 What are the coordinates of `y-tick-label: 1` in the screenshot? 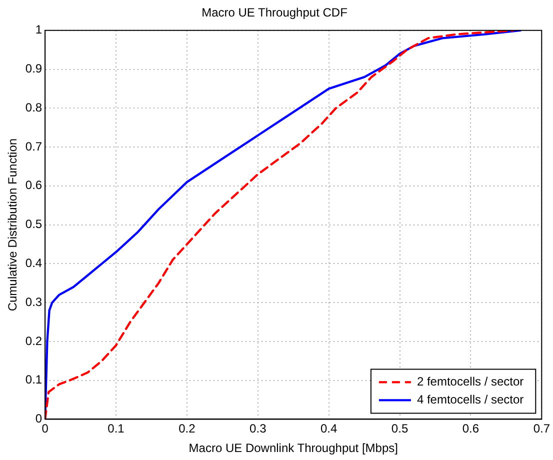 It's located at (38, 29).